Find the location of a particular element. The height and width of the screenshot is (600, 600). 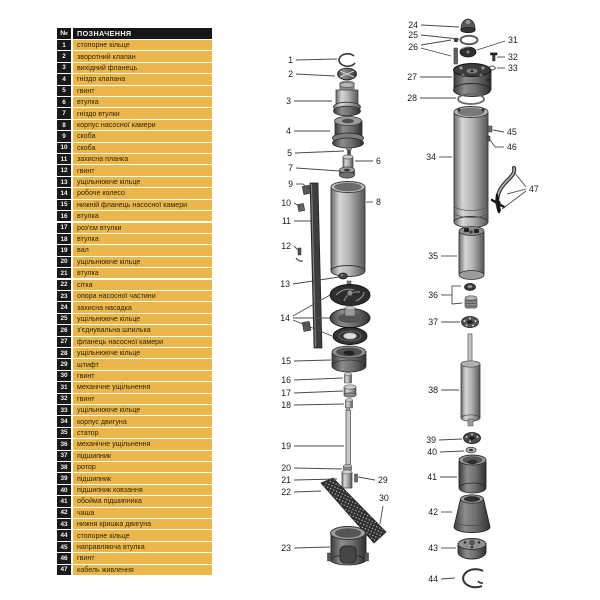

row-number: 3 is located at coordinates (64, 68).